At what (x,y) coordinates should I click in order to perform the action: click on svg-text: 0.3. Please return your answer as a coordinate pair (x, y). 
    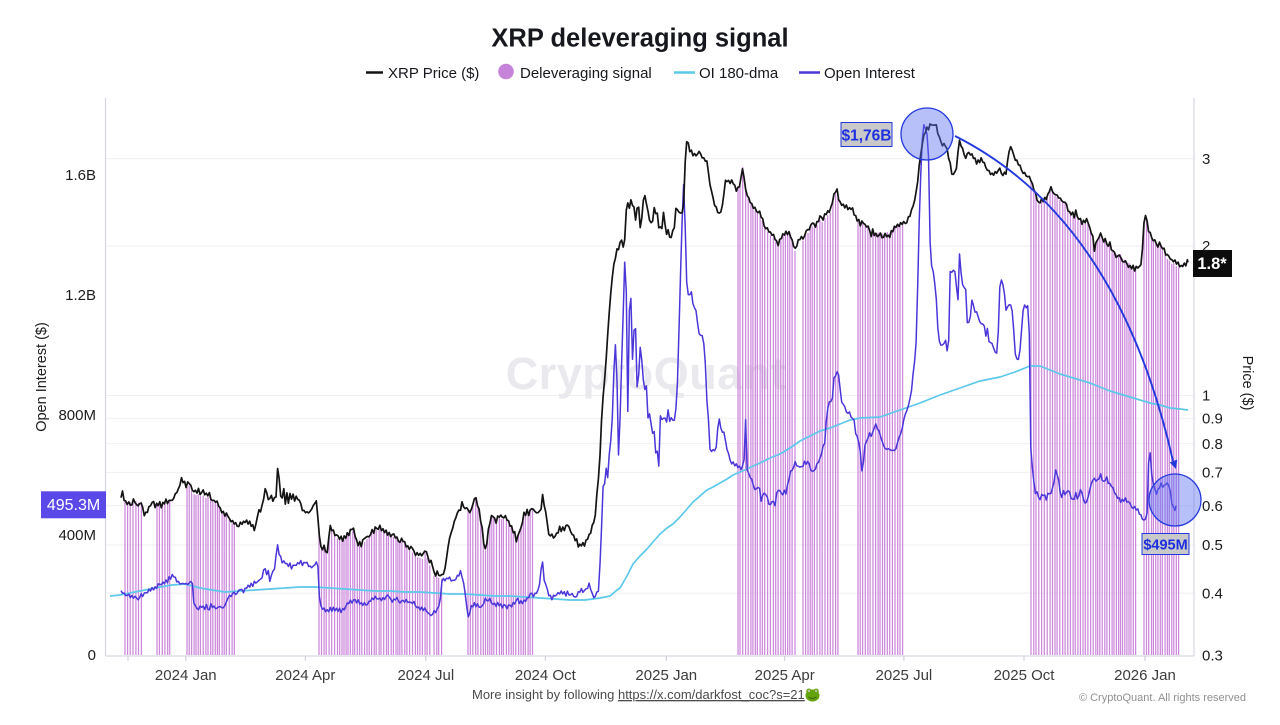
    Looking at the image, I should click on (1212, 655).